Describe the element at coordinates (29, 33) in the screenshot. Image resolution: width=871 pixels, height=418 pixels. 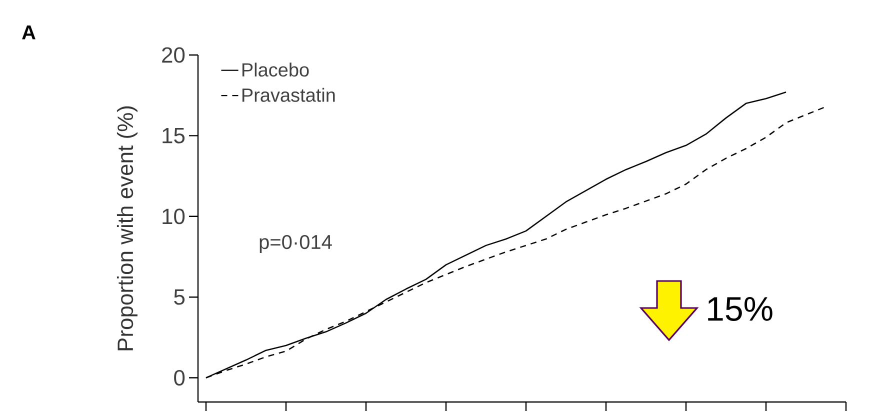
I see `text: A` at that location.